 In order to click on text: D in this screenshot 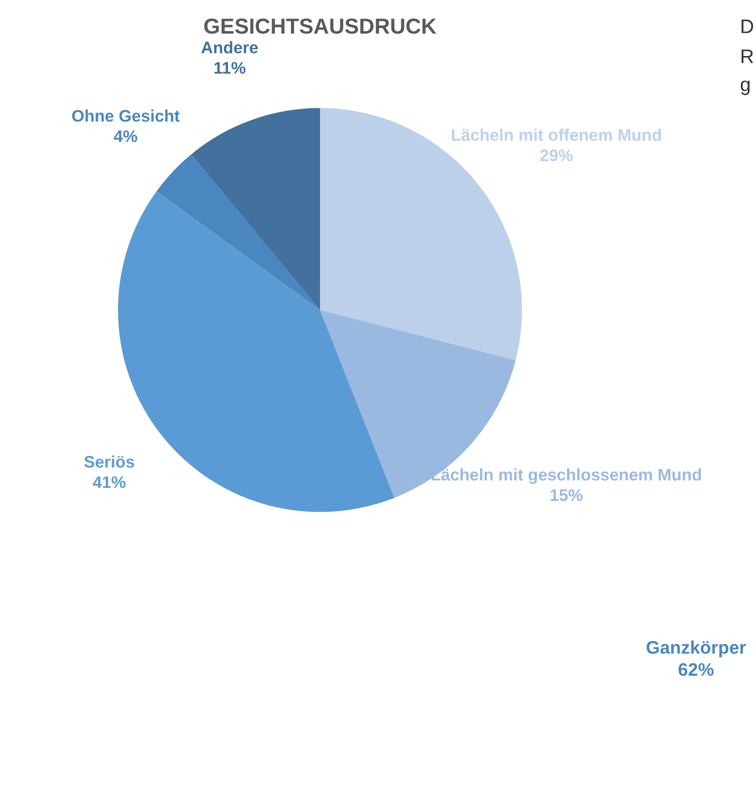, I will do `click(748, 27)`.